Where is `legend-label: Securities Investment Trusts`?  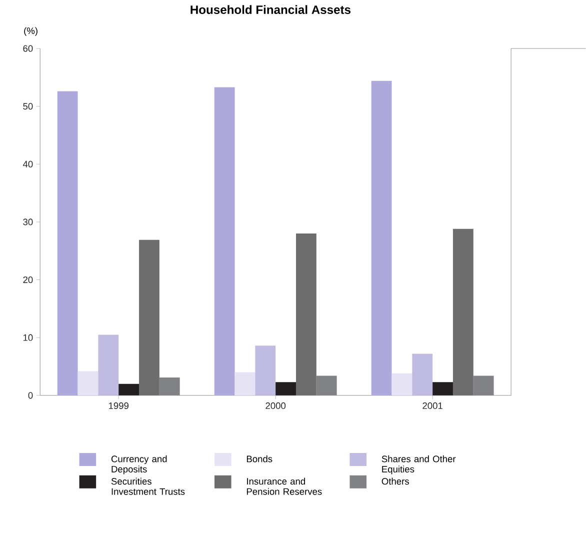 legend-label: Securities Investment Trusts is located at coordinates (148, 486).